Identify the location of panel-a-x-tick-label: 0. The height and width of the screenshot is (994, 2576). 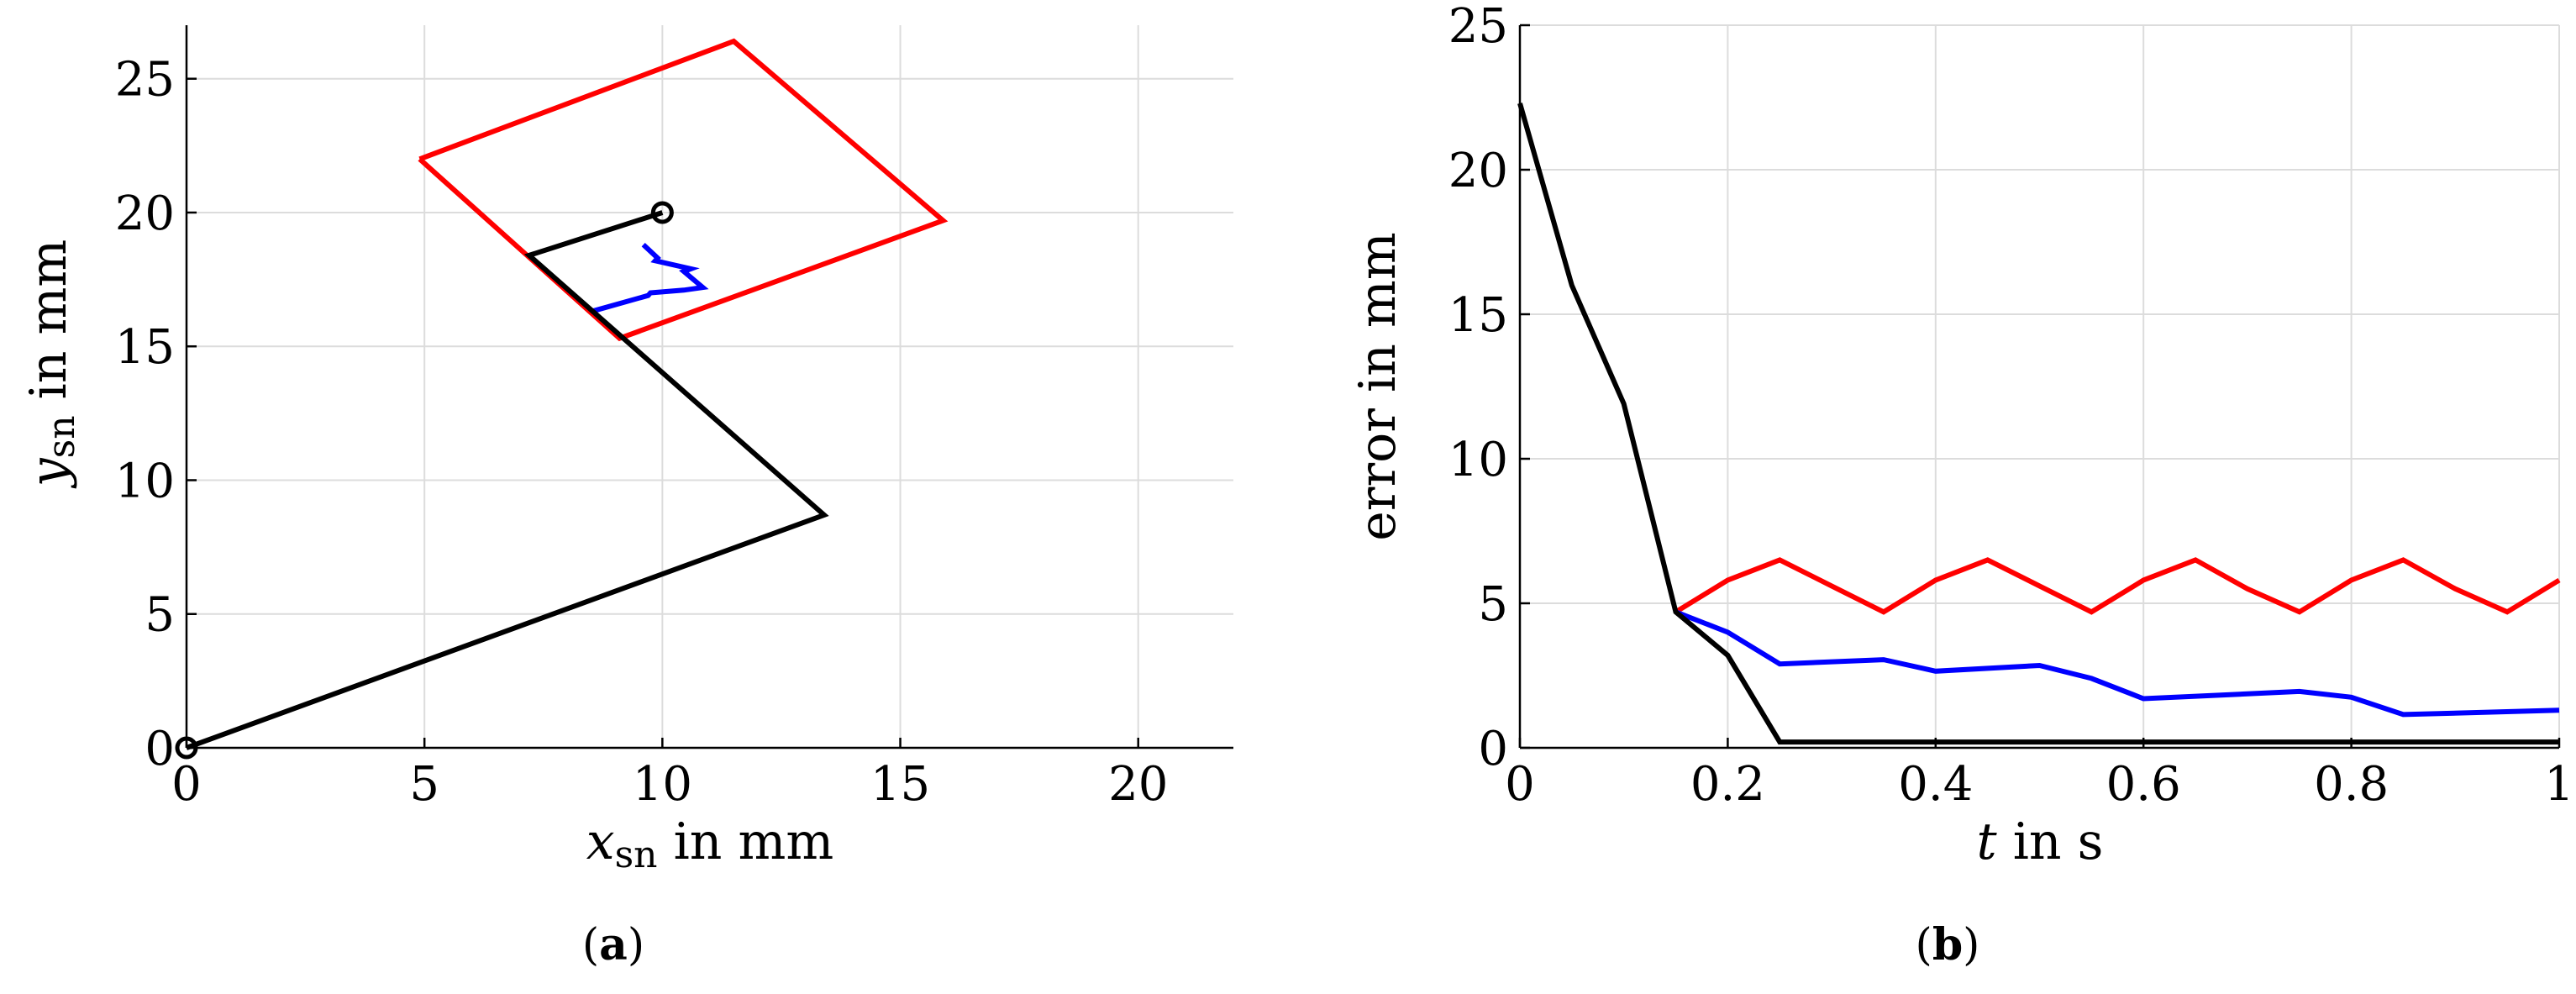
(186, 784).